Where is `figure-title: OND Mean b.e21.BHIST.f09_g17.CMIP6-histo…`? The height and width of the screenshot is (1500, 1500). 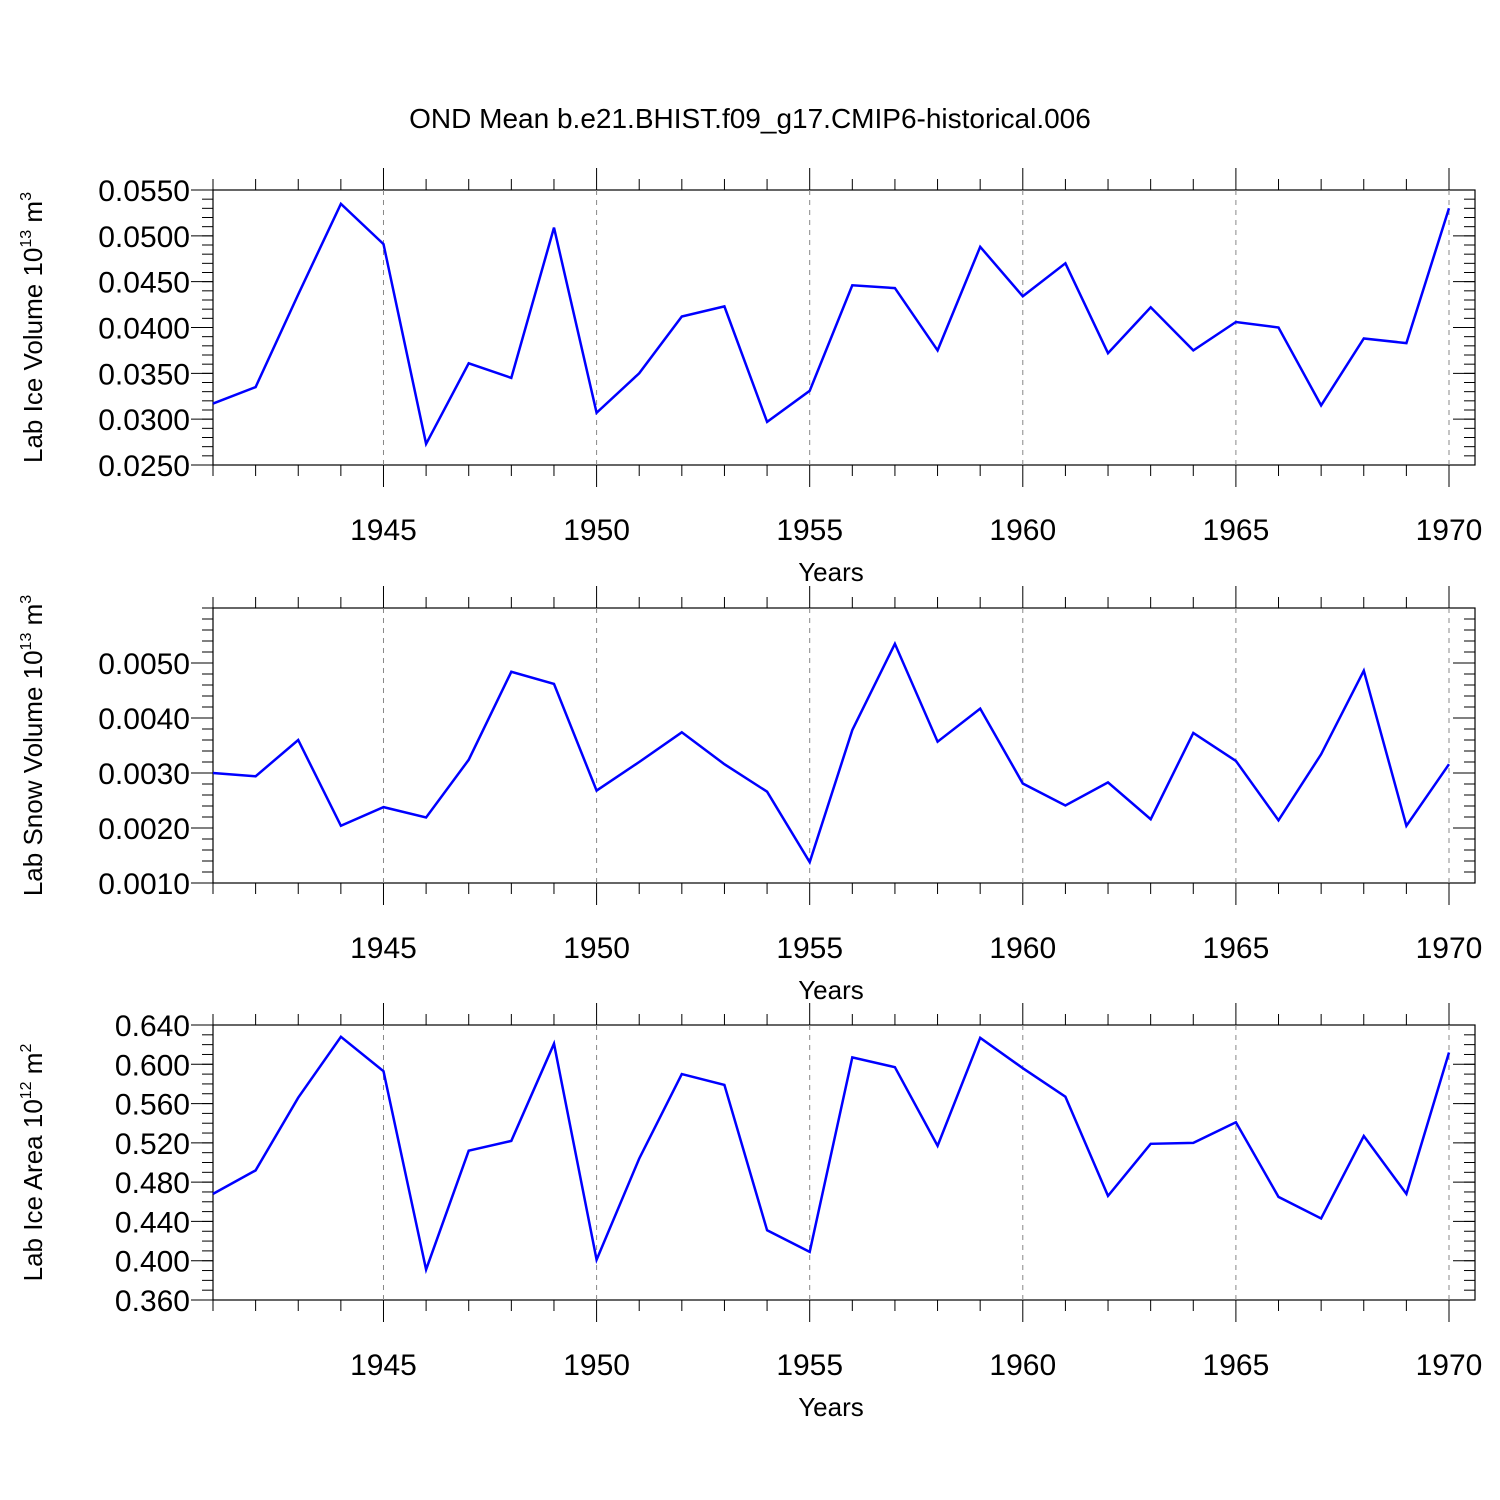
figure-title: OND Mean b.e21.BHIST.f09_g17.CMIP6-histo… is located at coordinates (750, 118).